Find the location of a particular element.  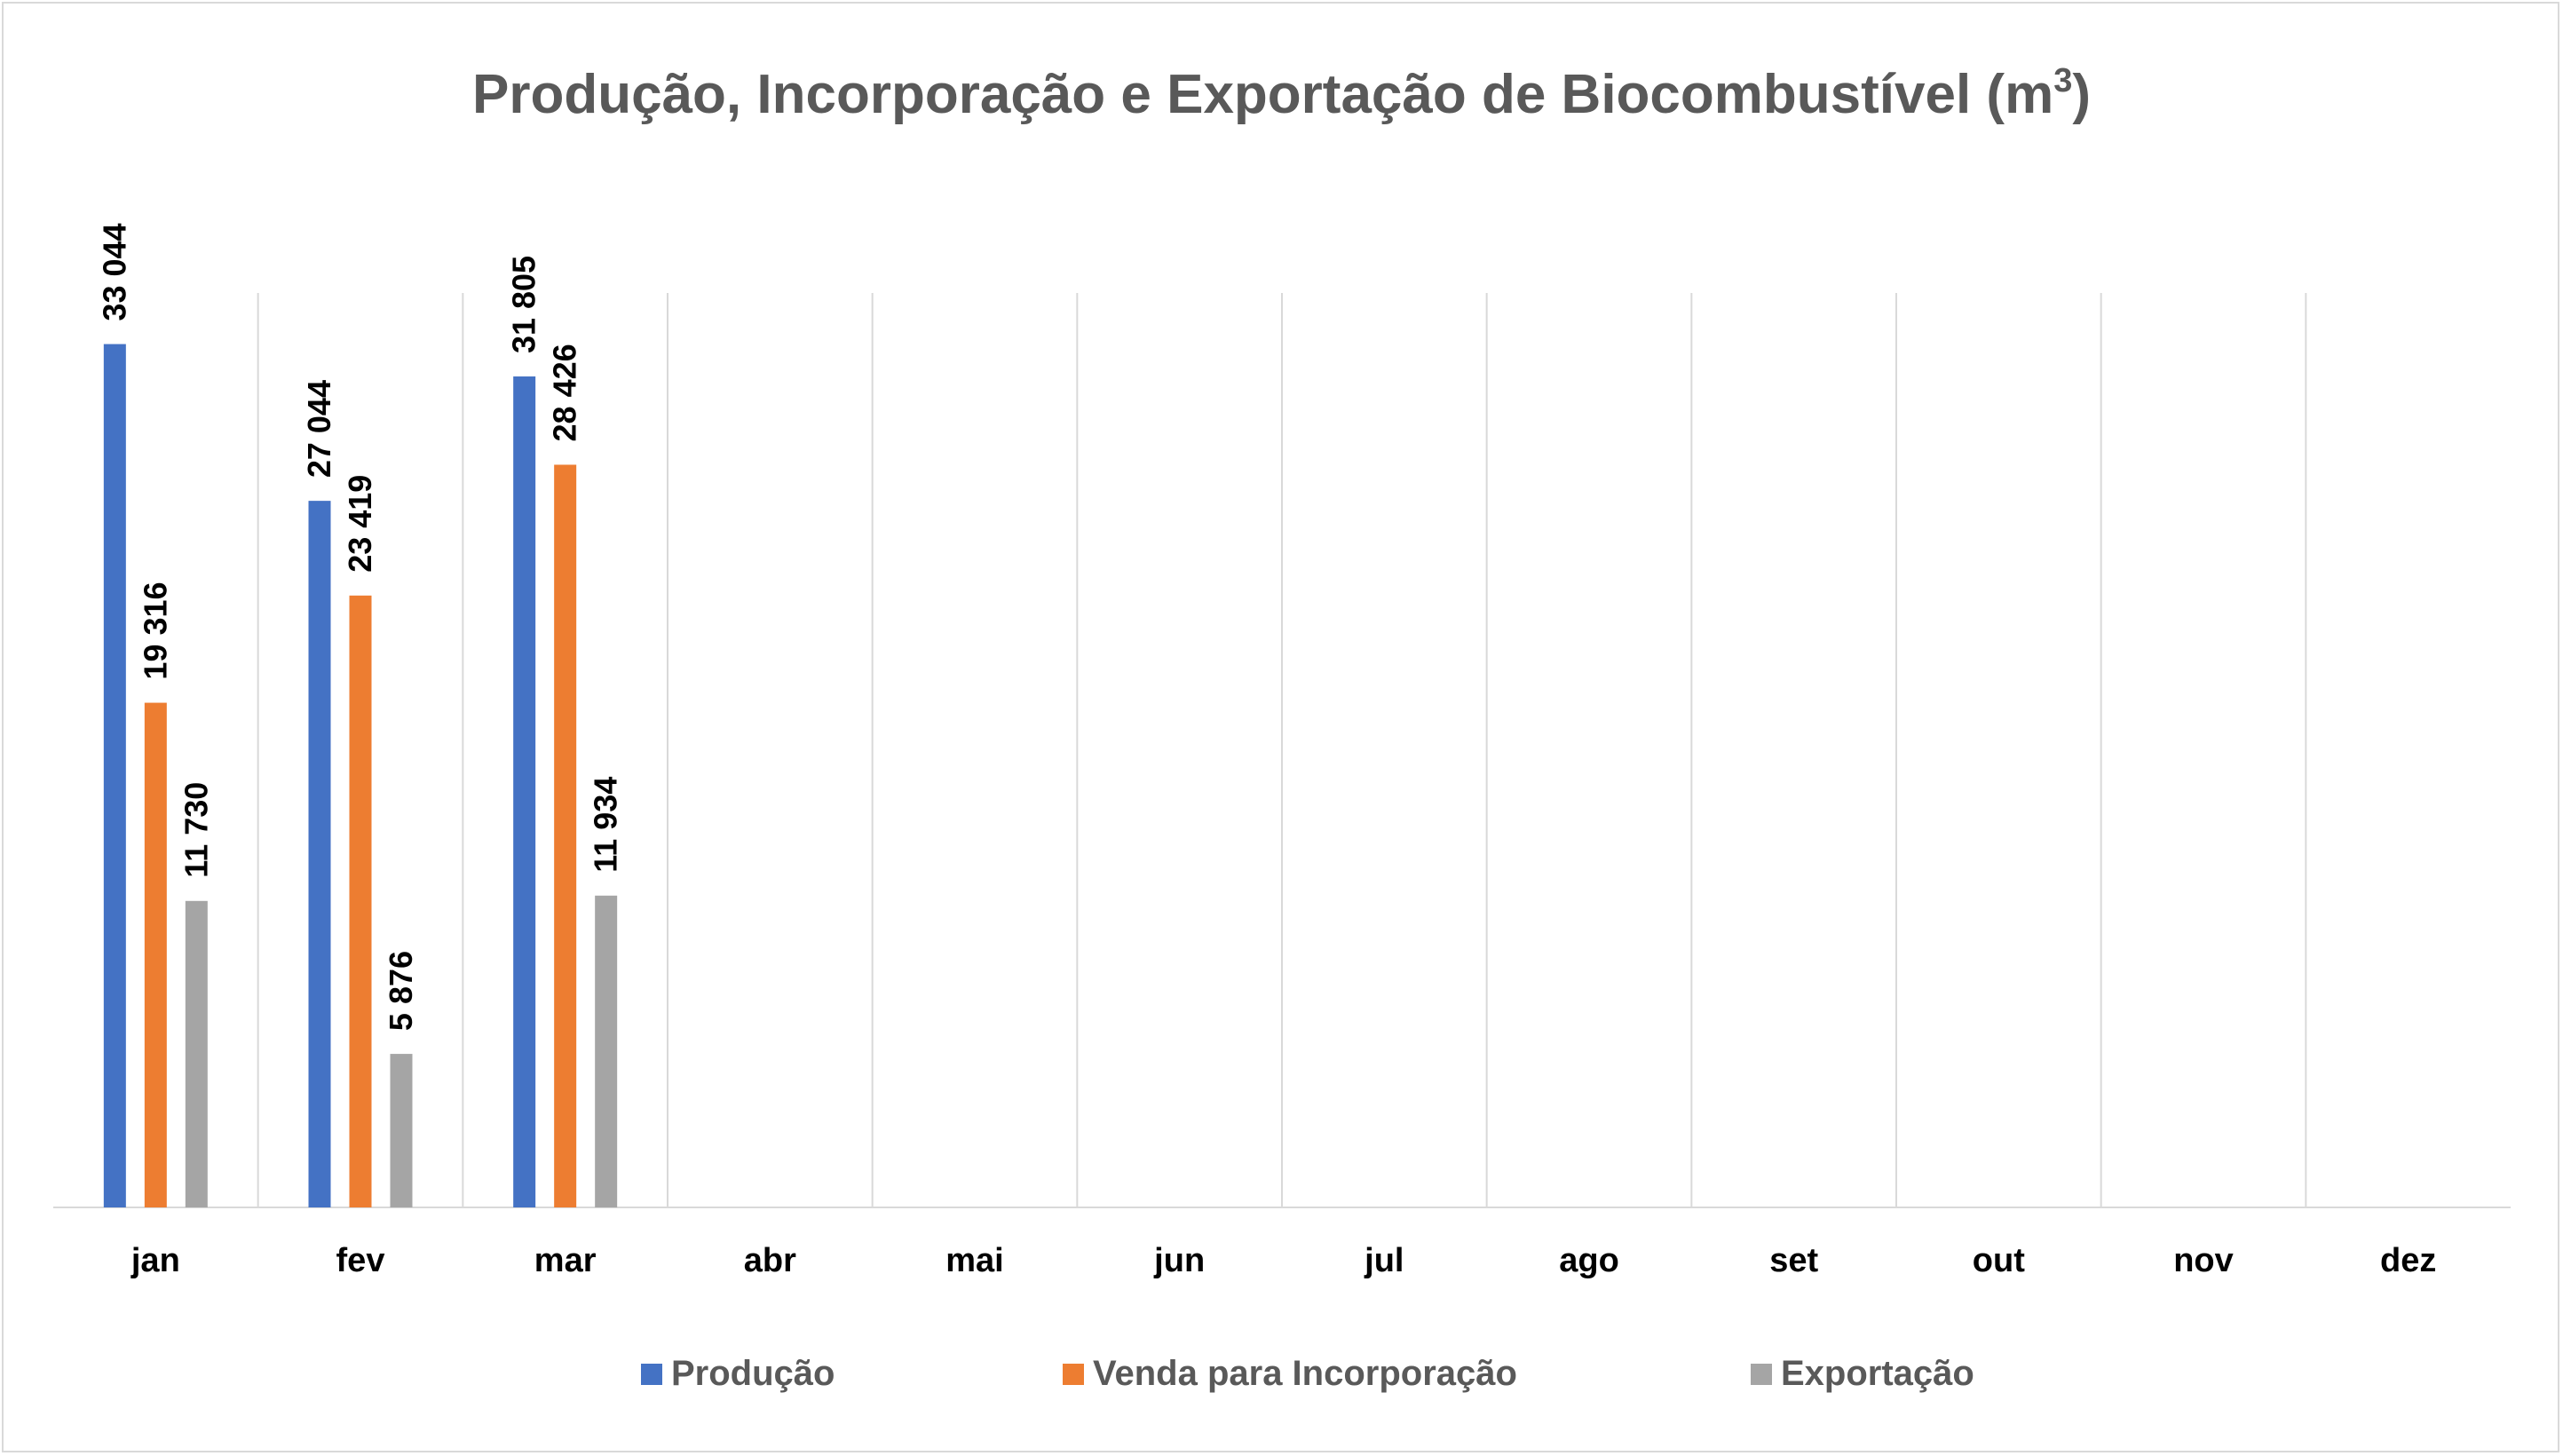

legend-label: Venda para Incorporação is located at coordinates (1305, 1373).